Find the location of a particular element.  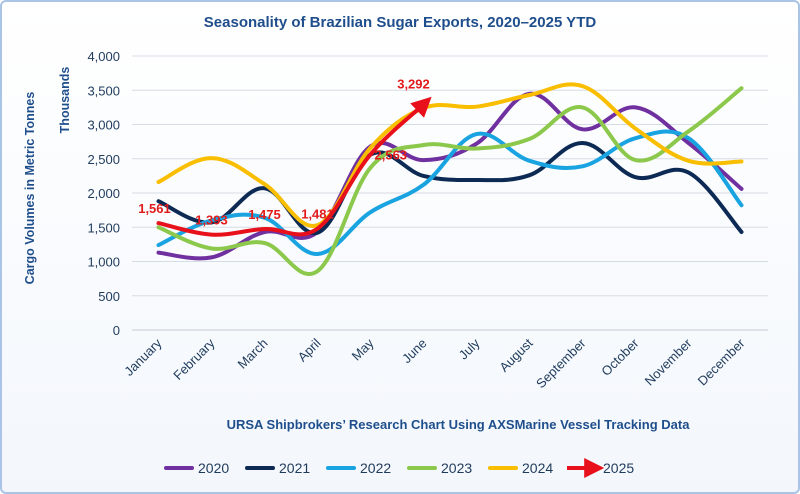

x-tick-label: October is located at coordinates (620, 357).